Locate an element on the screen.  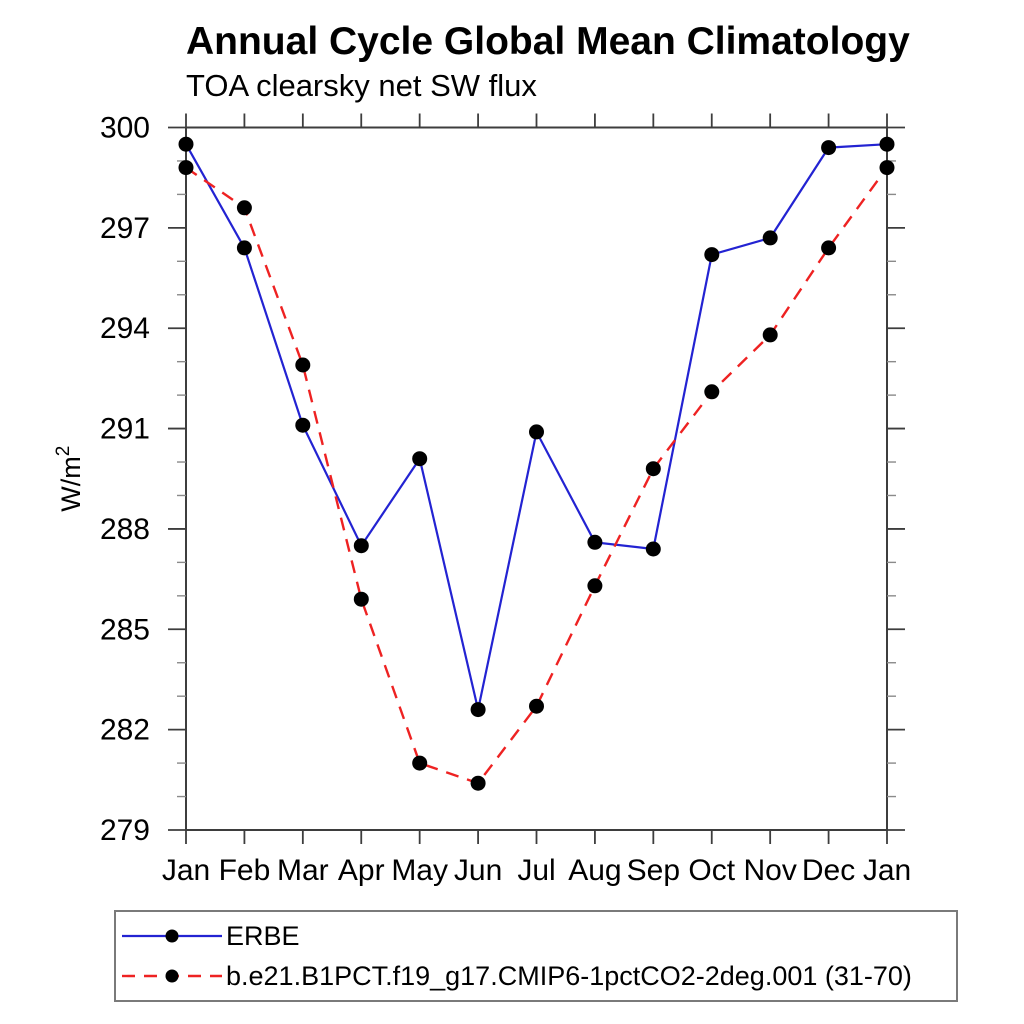
chart-title: Annual Cycle Global Mean Climatology is located at coordinates (548, 41).